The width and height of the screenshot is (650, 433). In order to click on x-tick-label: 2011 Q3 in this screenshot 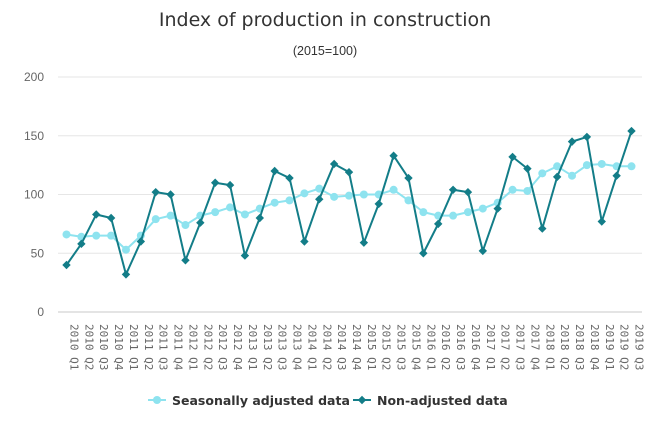, I will do `click(163, 347)`.